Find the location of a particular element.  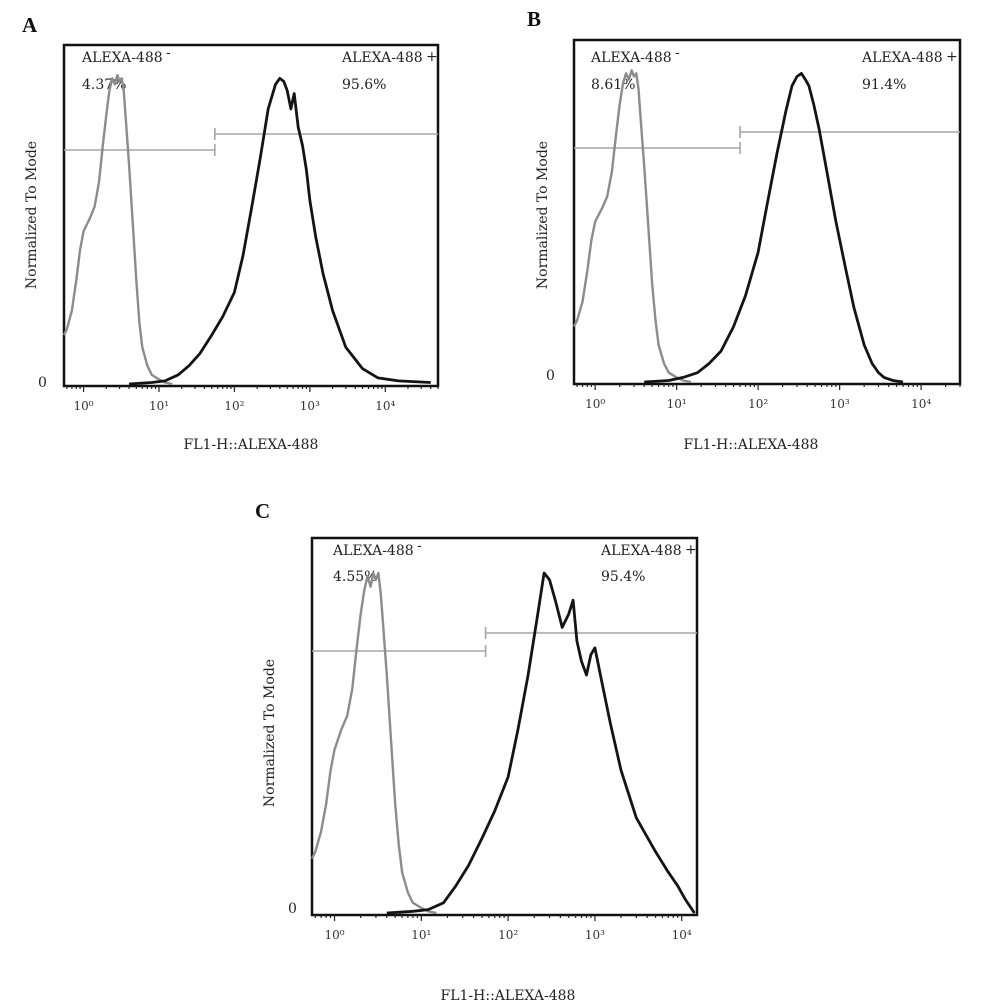

panel-letter: A is located at coordinates (30, 25).